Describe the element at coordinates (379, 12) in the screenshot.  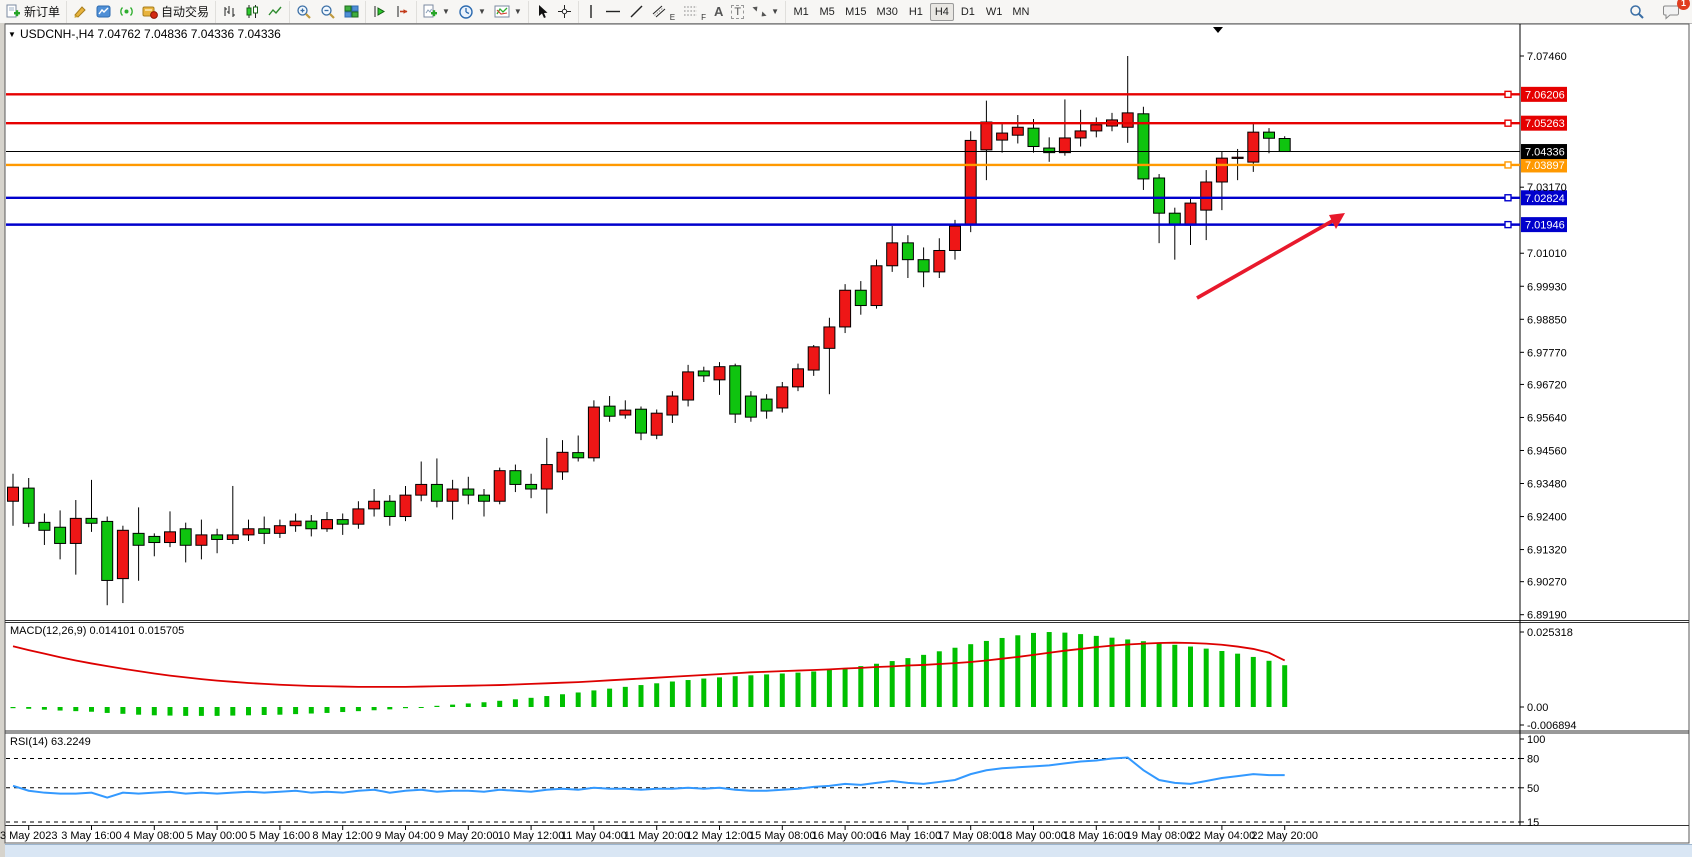
I see `auto-scroll-button` at that location.